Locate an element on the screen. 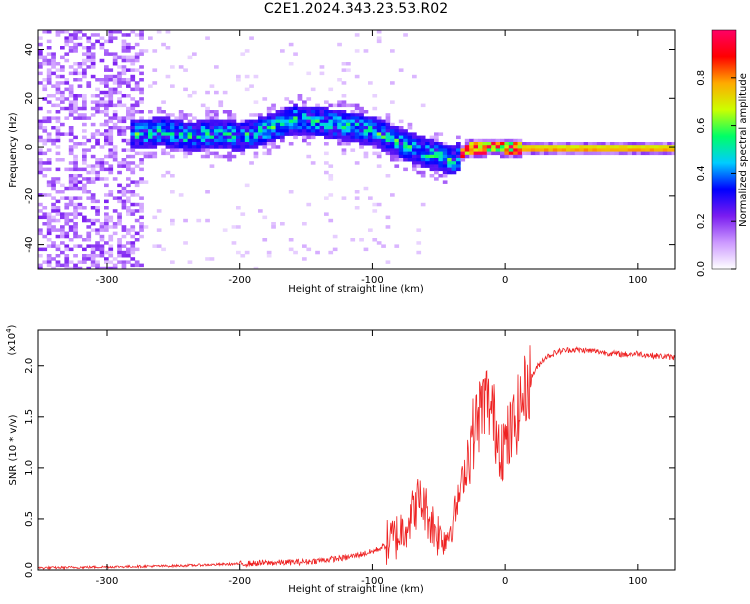 The height and width of the screenshot is (604, 750). spectrogram-x-tick-label: -200 is located at coordinates (239, 280).